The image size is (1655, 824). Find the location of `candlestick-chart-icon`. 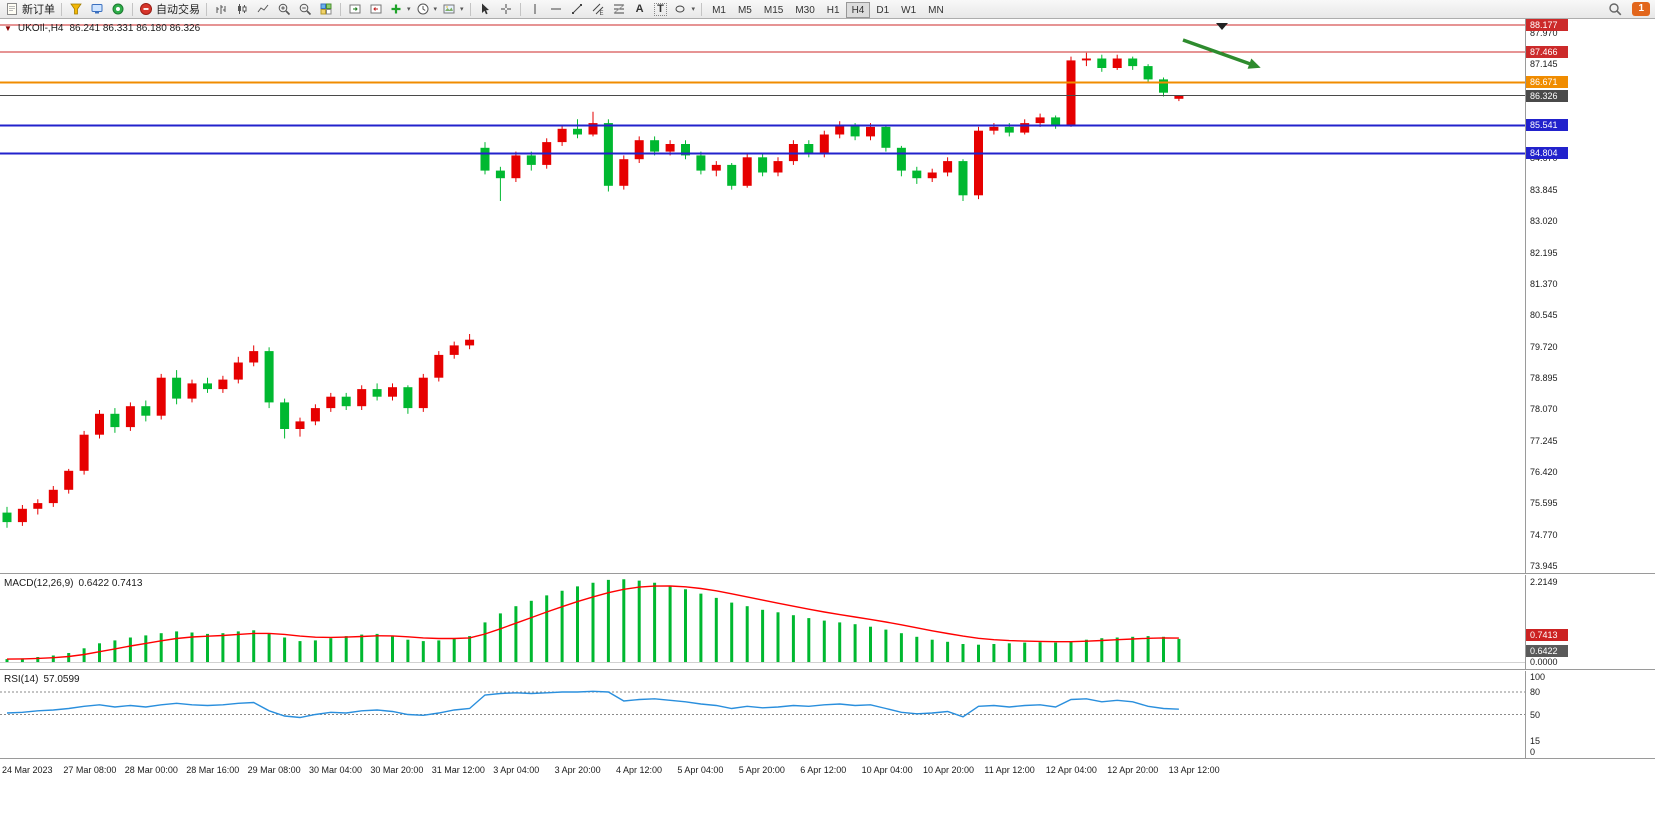

candlestick-chart-icon is located at coordinates (242, 9).